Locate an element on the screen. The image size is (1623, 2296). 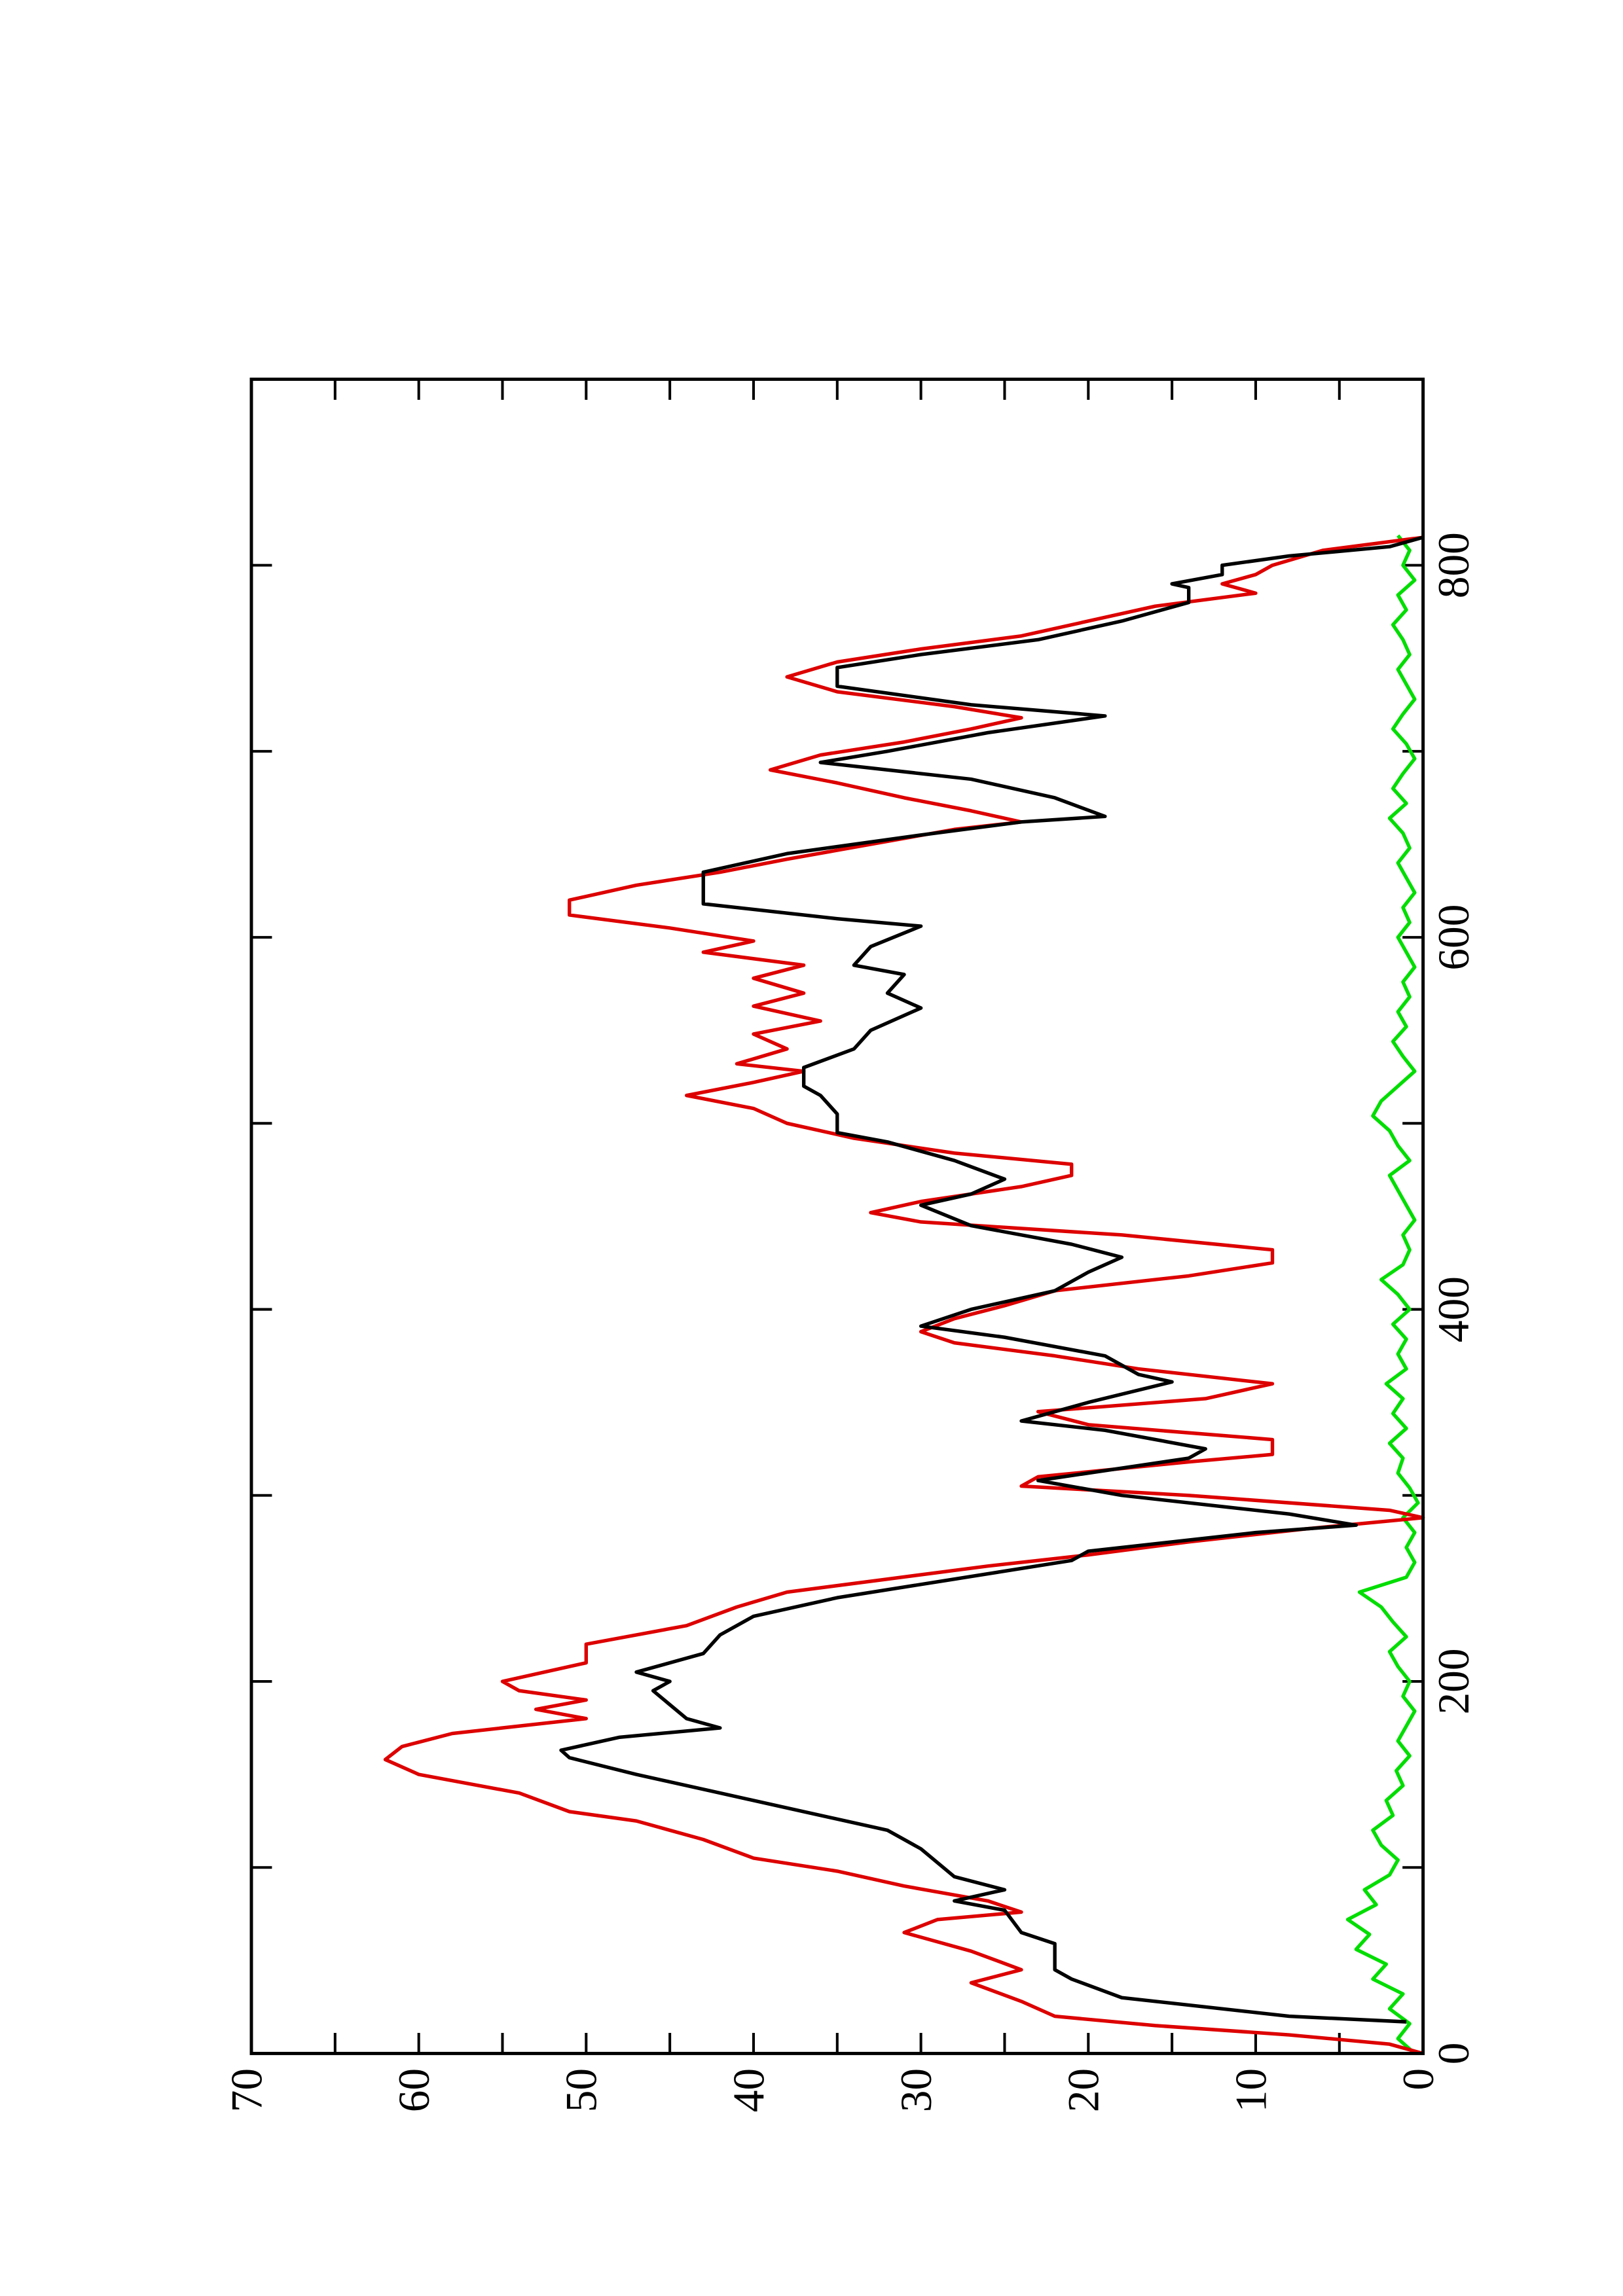
x-tick-label: 0 is located at coordinates (1453, 2054).